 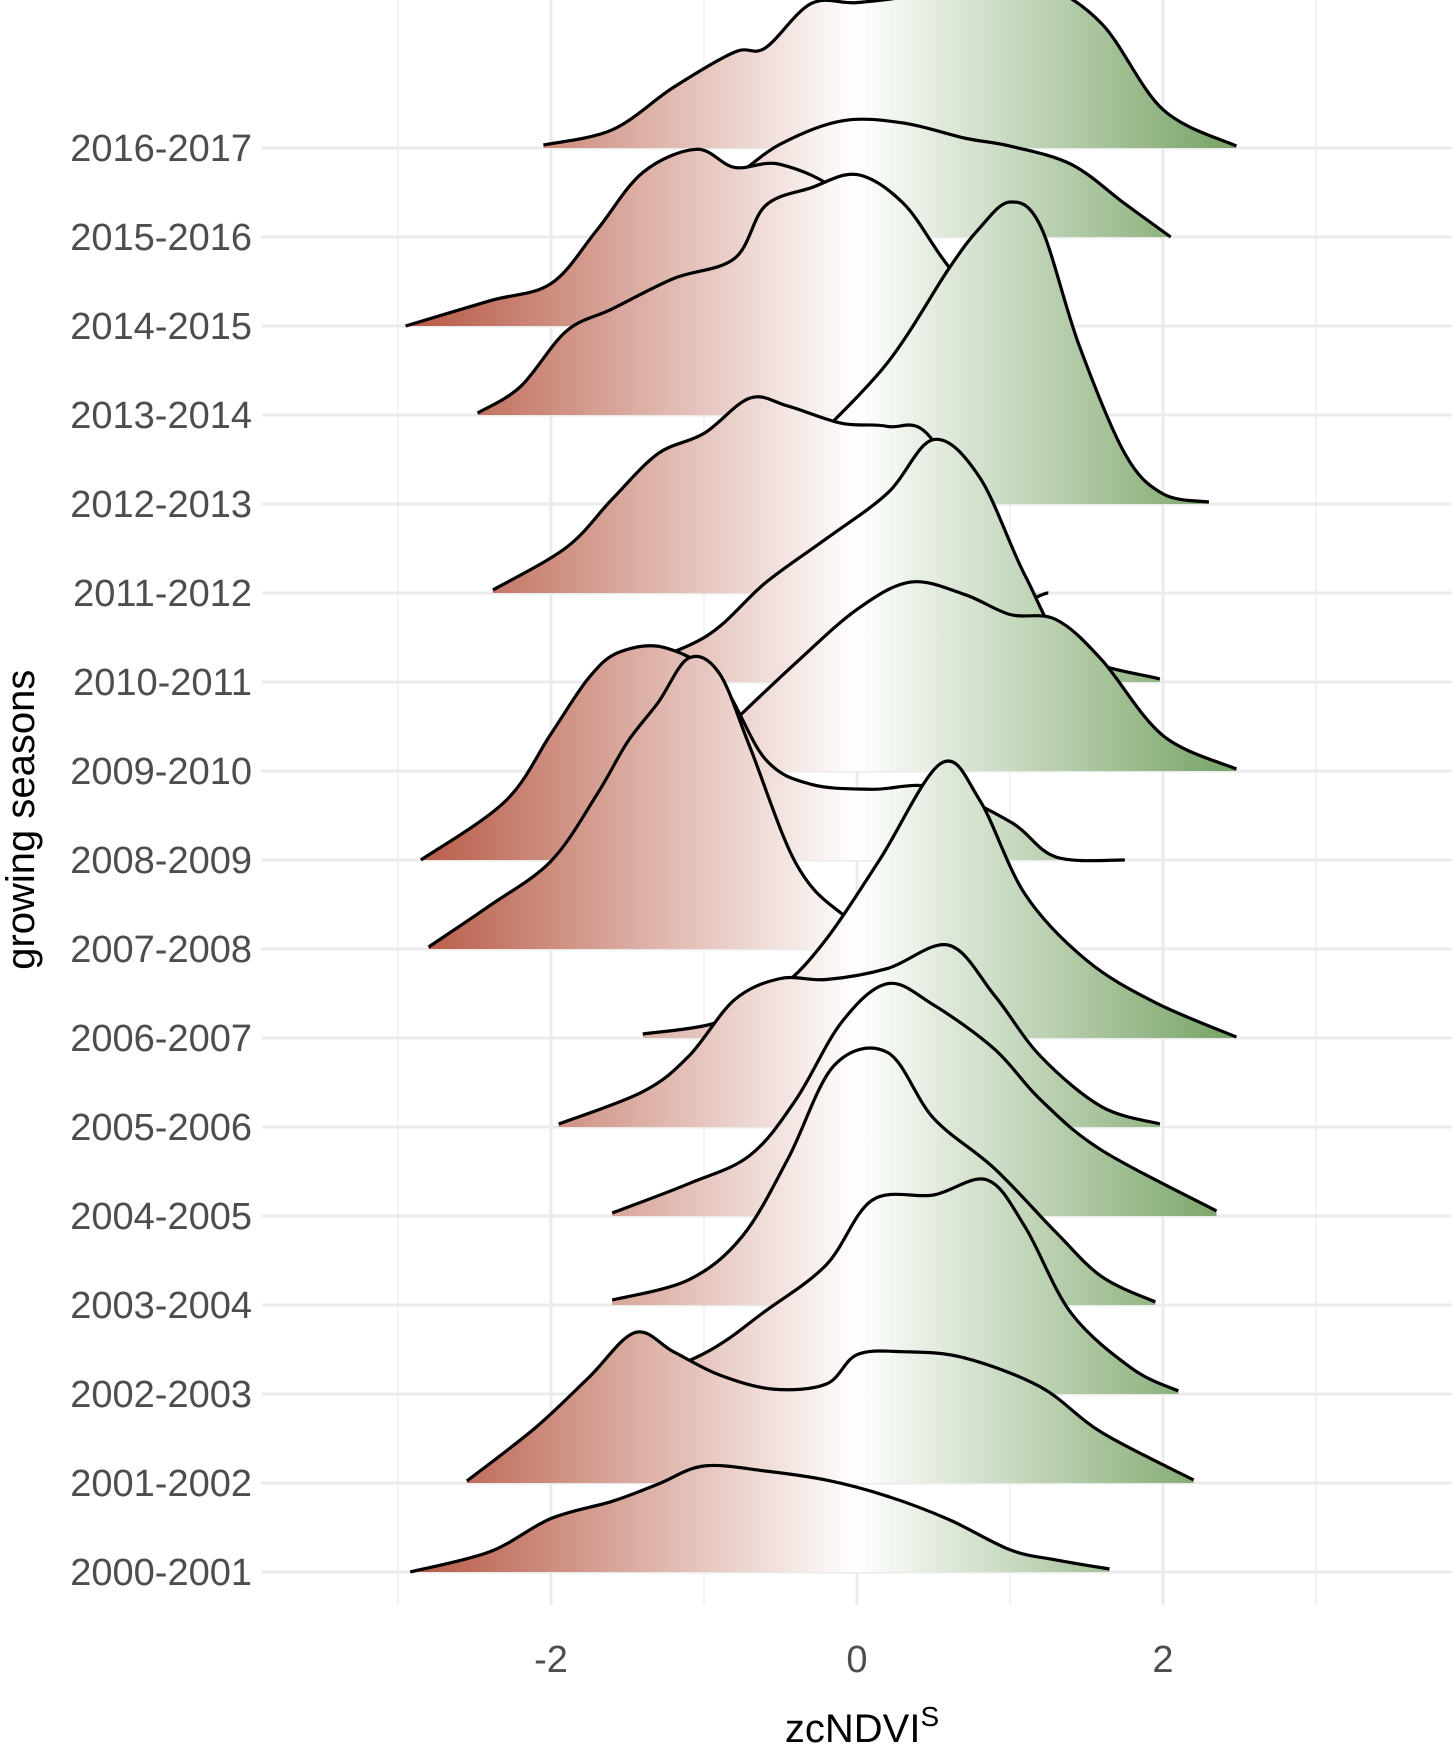 I want to click on y-axis-title: growing seasons, so click(x=21, y=820).